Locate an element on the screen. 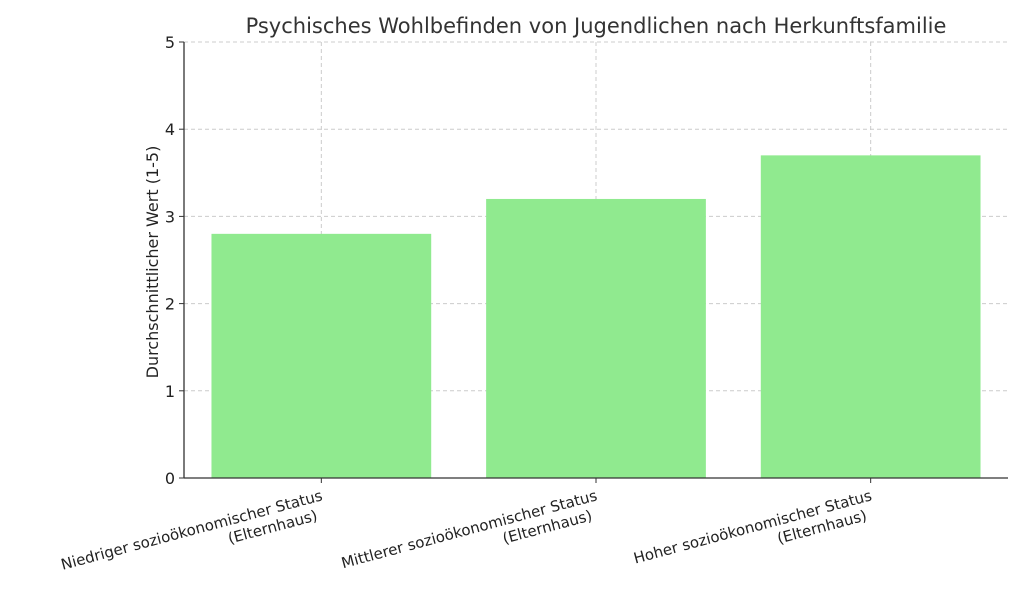 The width and height of the screenshot is (1024, 614). y-tick-label: 3 is located at coordinates (170, 216).